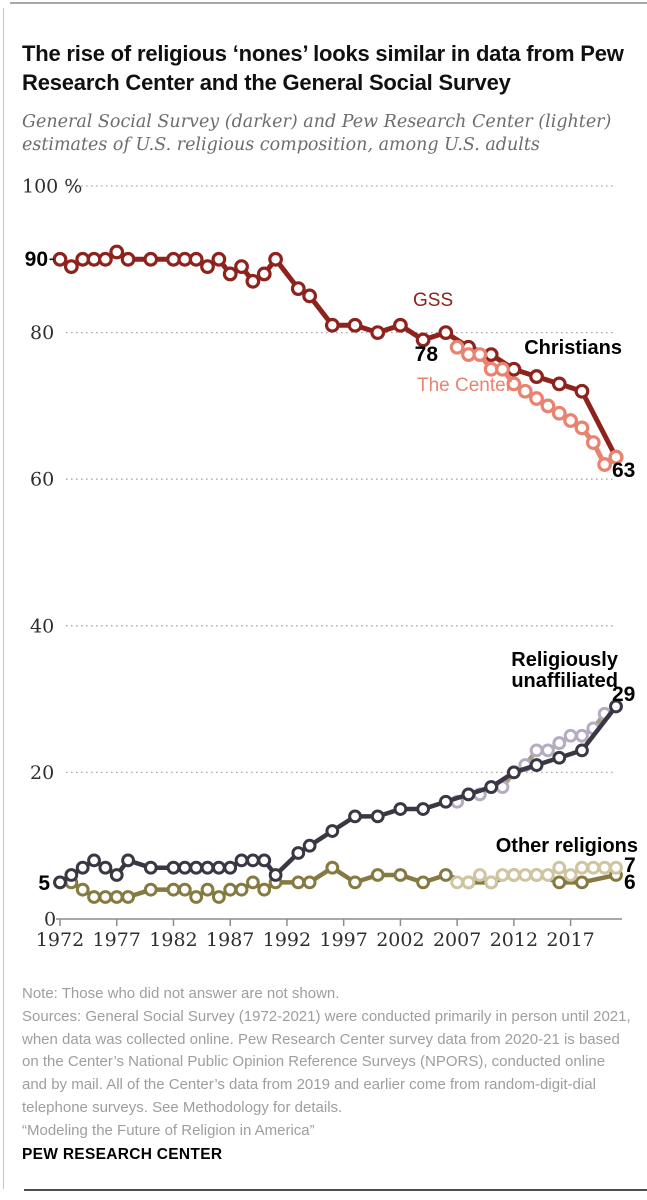  What do you see at coordinates (427, 354) in the screenshot?
I see `annotation-78: 78` at bounding box center [427, 354].